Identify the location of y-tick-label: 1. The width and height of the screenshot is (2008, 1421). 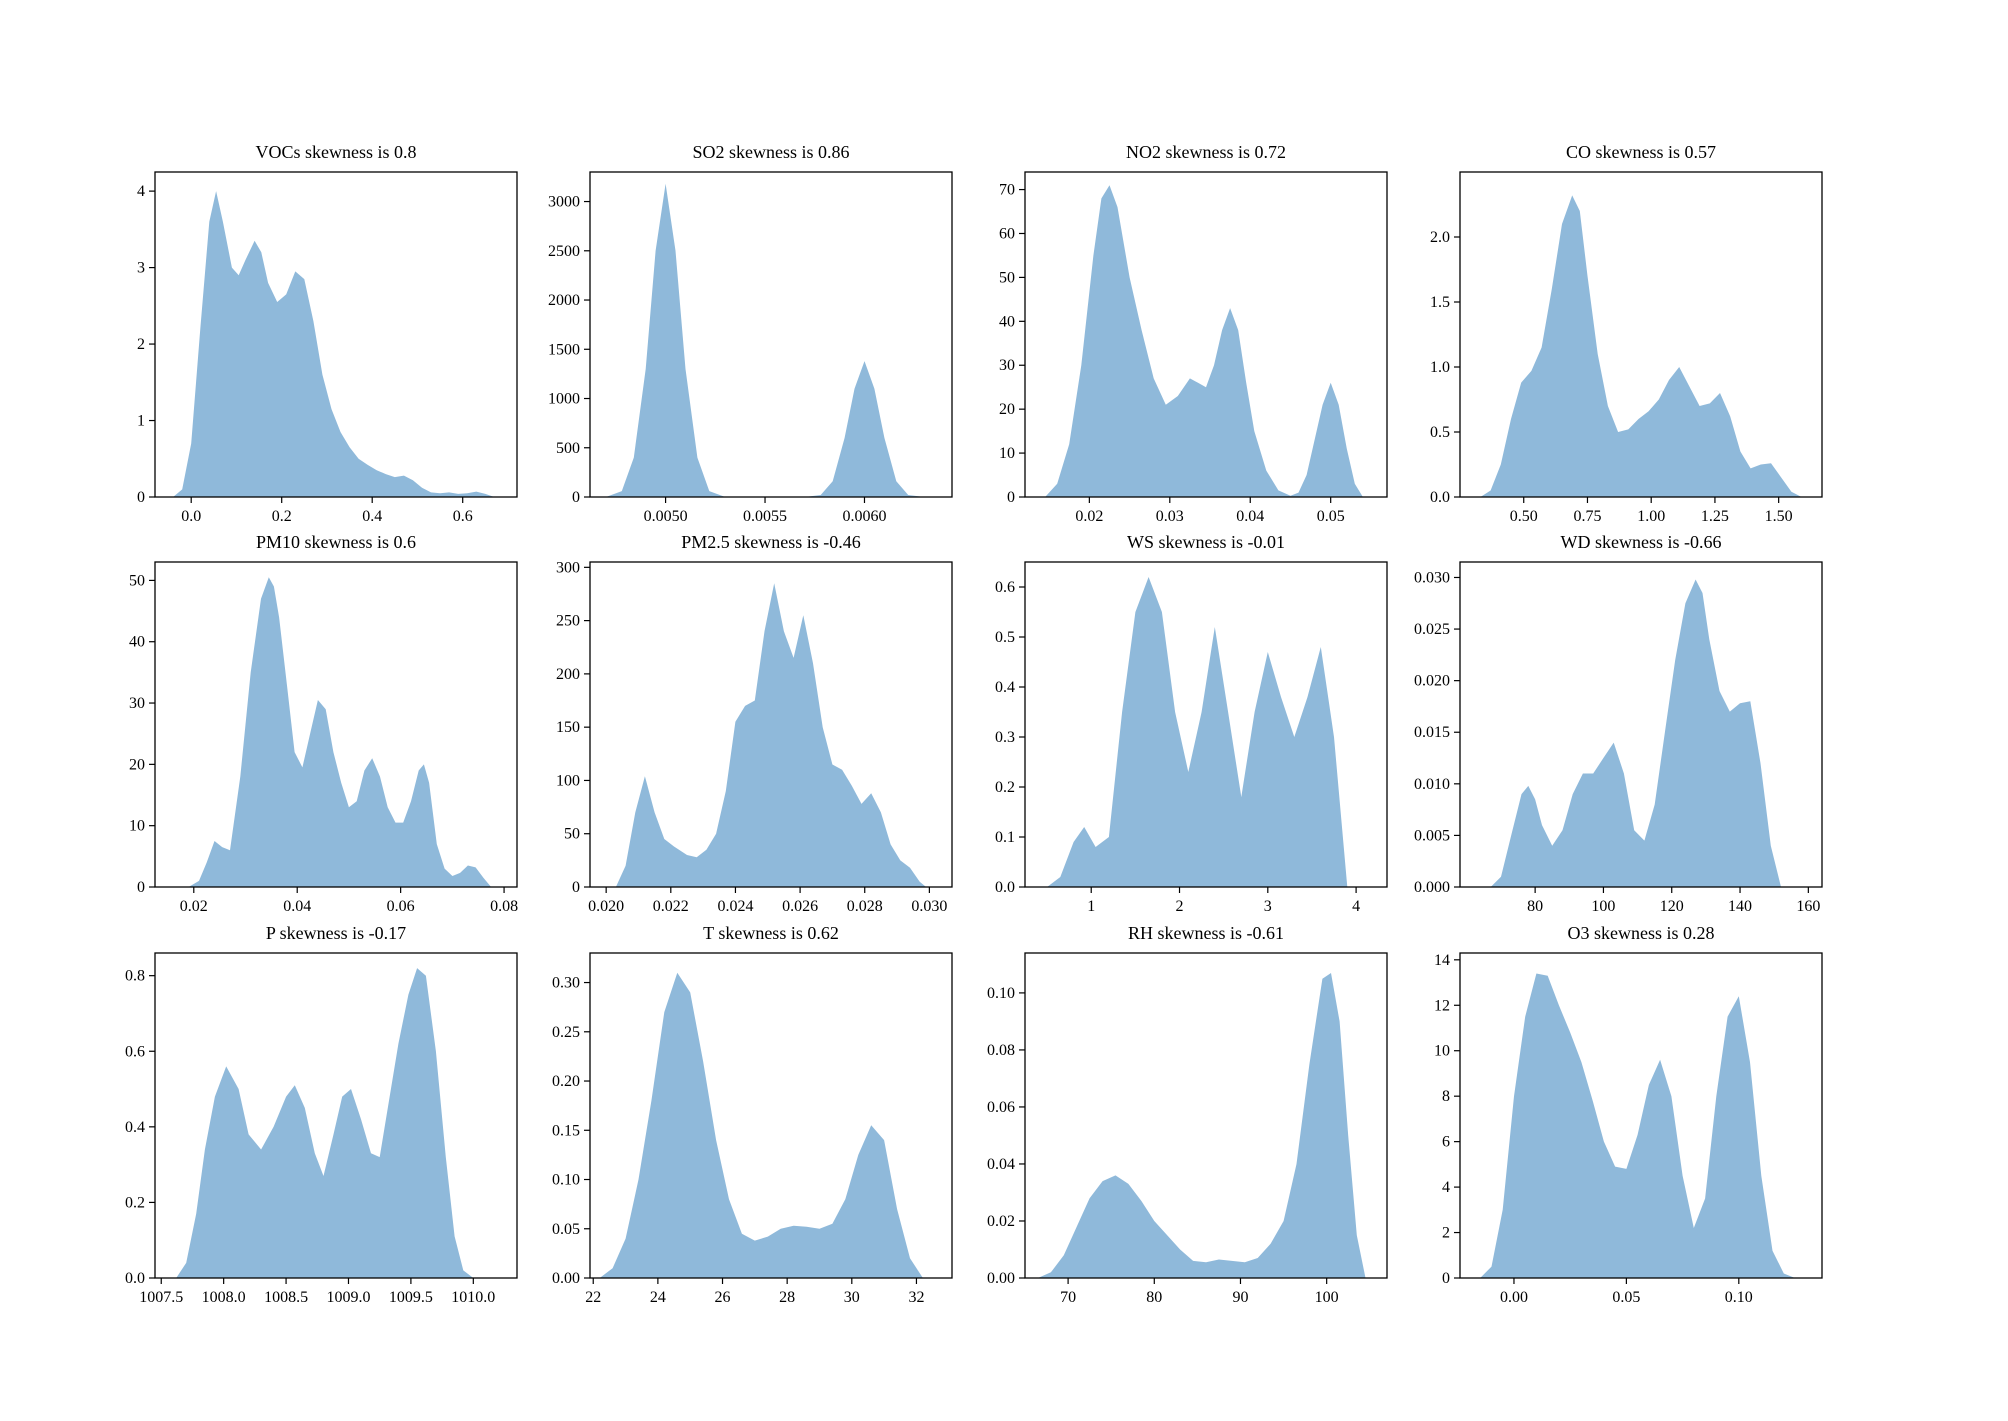
(141, 421).